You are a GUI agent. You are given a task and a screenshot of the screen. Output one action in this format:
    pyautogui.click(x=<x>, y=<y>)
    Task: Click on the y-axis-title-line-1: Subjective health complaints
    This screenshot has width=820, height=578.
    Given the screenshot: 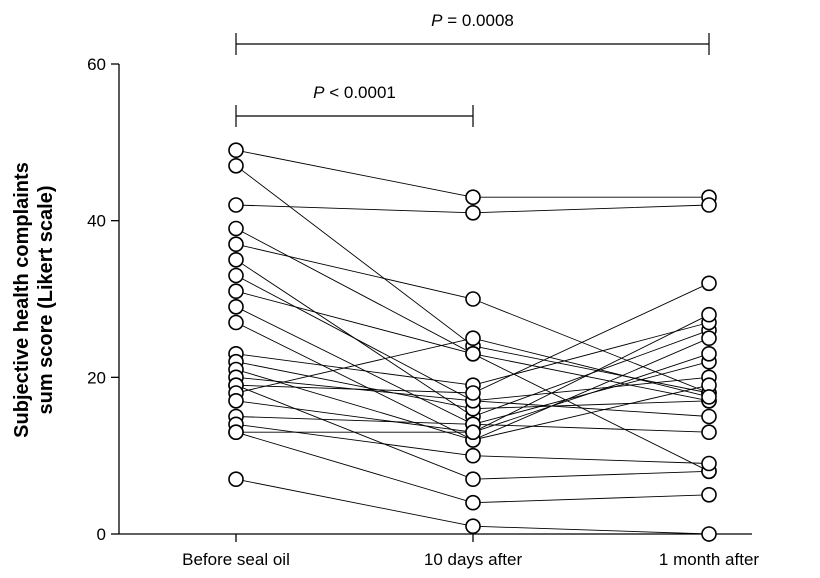 What is the action you would take?
    pyautogui.click(x=22, y=300)
    